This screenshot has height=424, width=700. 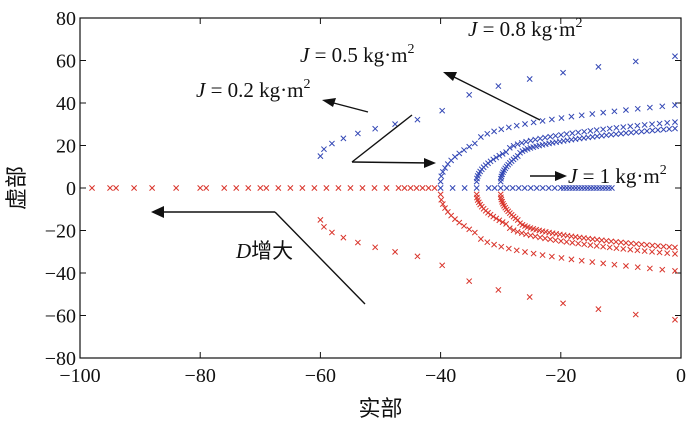 What do you see at coordinates (66, 19) in the screenshot?
I see `y-tick-label: 80` at bounding box center [66, 19].